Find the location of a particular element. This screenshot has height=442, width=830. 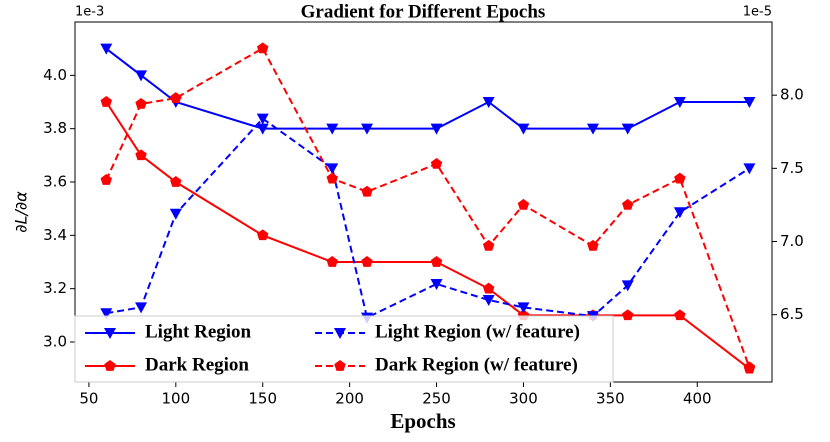

x-tick-label: 250 is located at coordinates (436, 399).